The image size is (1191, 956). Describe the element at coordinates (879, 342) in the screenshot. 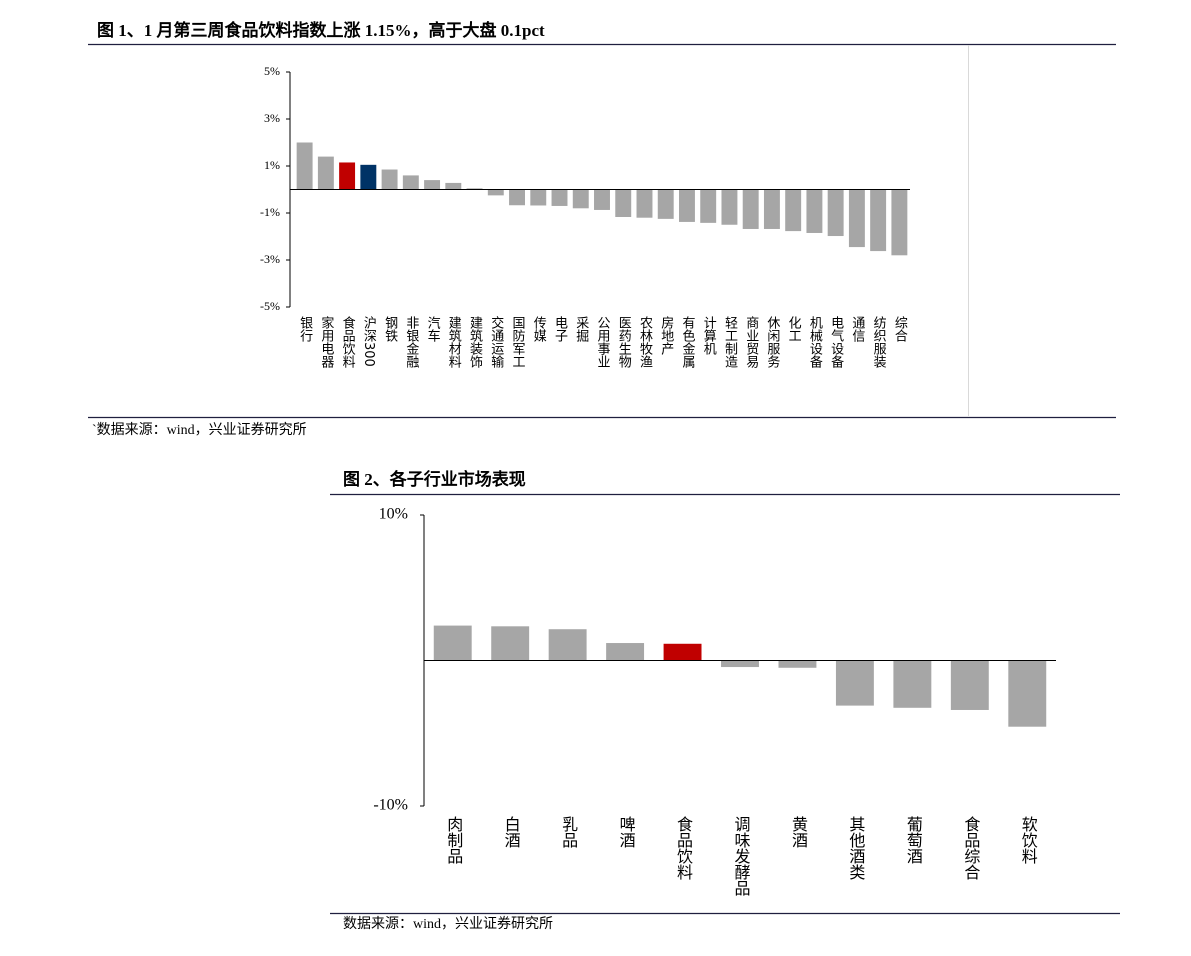

I see `x-tick-label: 纺织服装` at that location.